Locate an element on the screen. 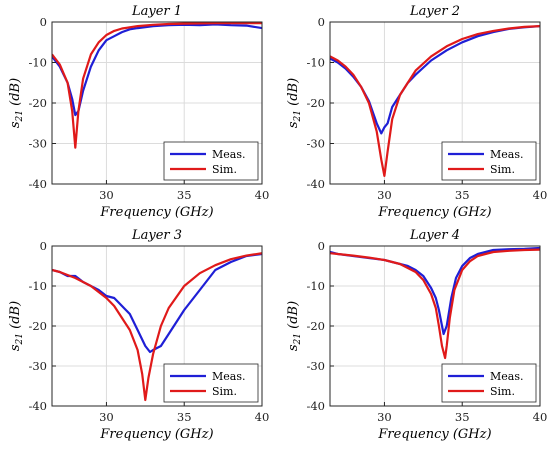  chart-title: Layer 3 is located at coordinates (156, 235).